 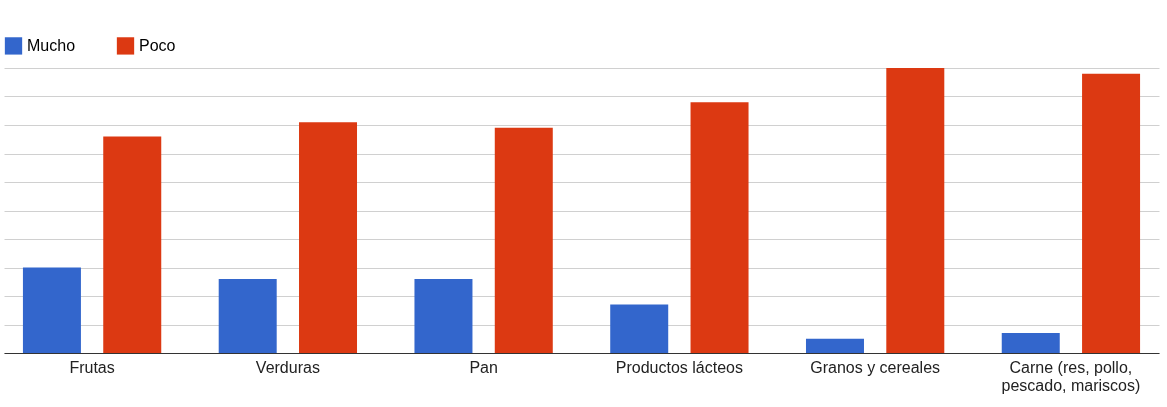 I want to click on x-tick-label: Pan, so click(x=483, y=367).